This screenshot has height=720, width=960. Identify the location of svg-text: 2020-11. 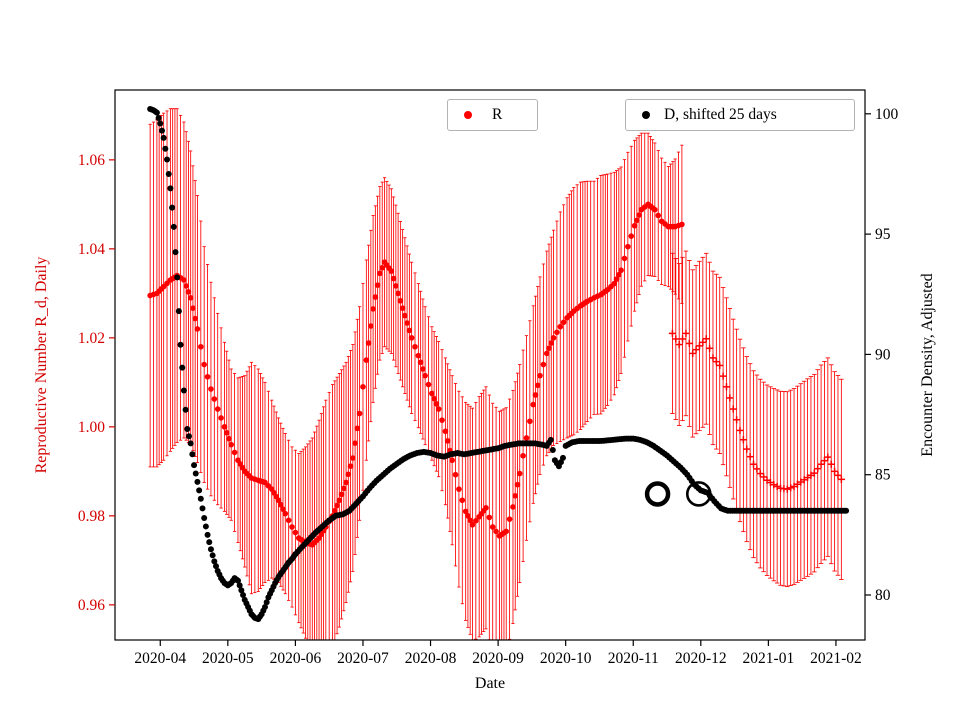
(633, 658).